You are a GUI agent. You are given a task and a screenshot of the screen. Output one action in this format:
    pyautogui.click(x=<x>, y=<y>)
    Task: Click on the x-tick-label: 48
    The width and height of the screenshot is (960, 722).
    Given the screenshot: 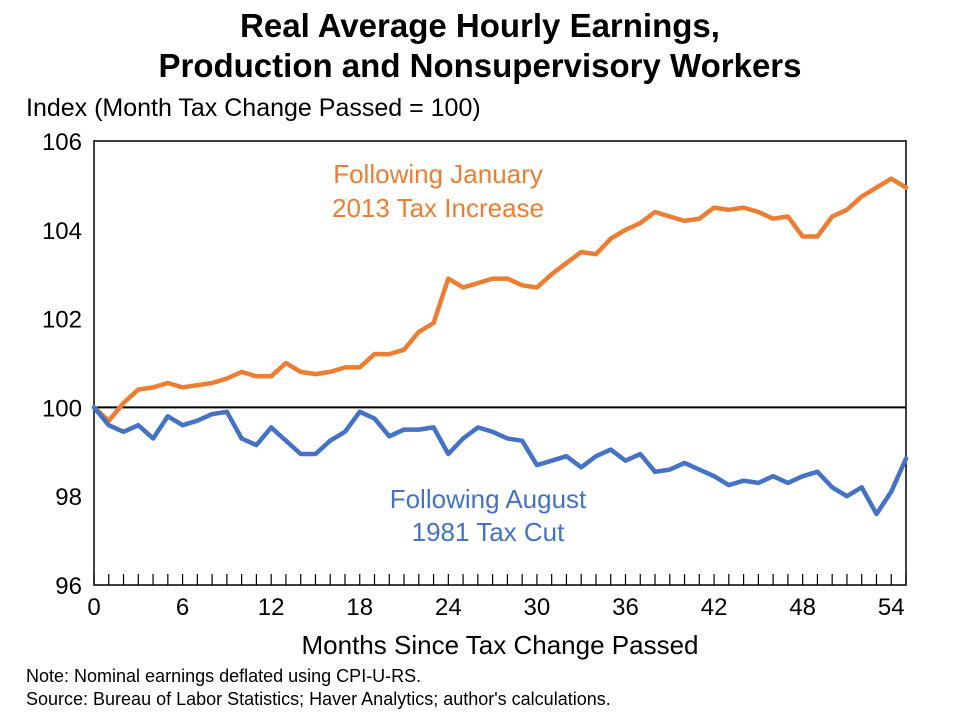 What is the action you would take?
    pyautogui.click(x=802, y=607)
    